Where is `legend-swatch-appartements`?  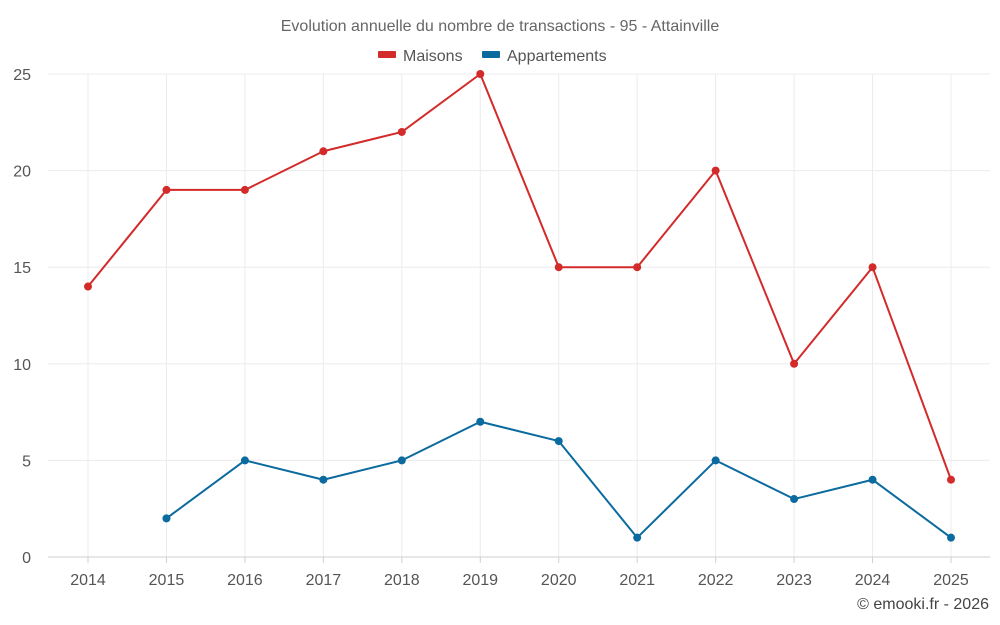
legend-swatch-appartements is located at coordinates (491, 54).